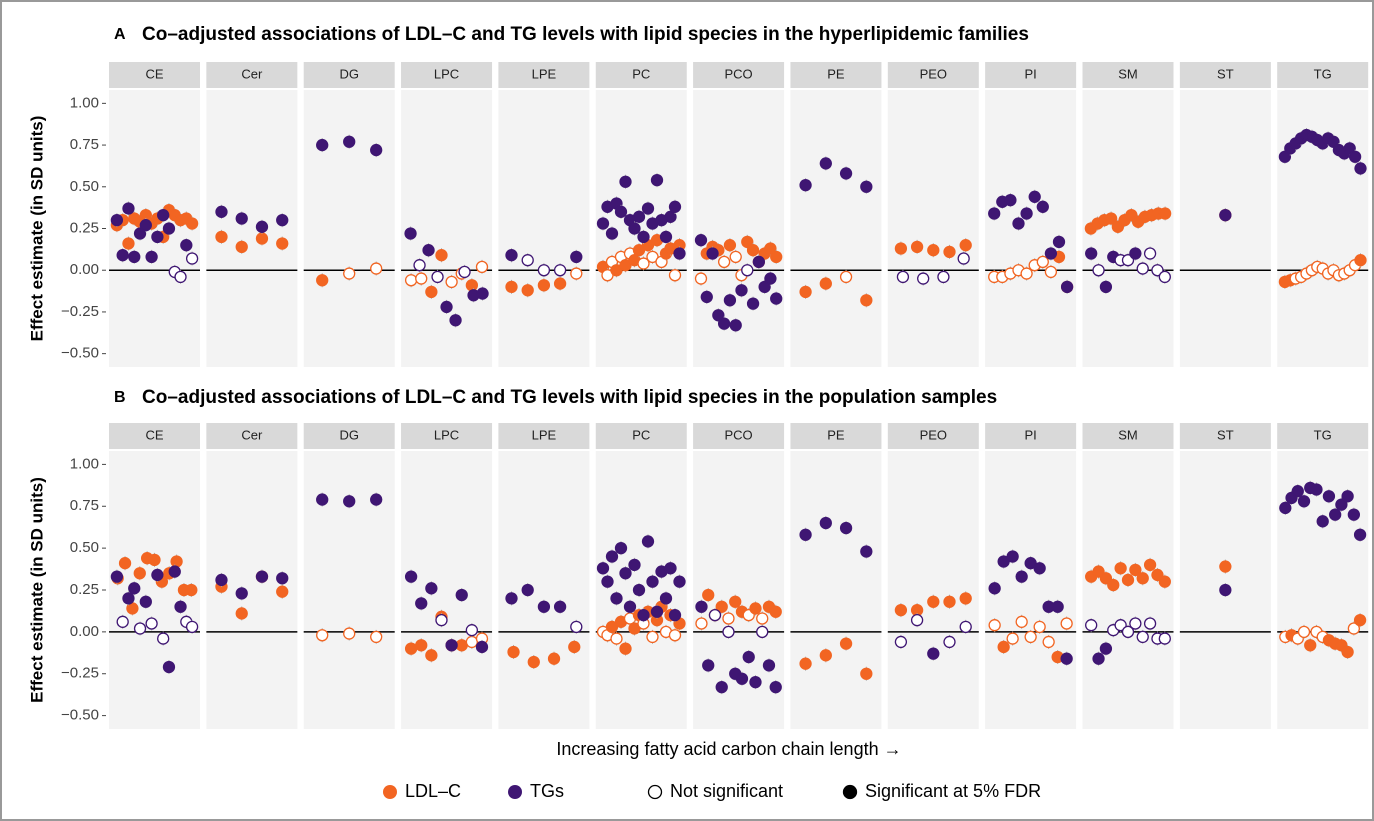 The height and width of the screenshot is (821, 1374). Describe the element at coordinates (739, 73) in the screenshot. I see `facet-label: PCO` at that location.